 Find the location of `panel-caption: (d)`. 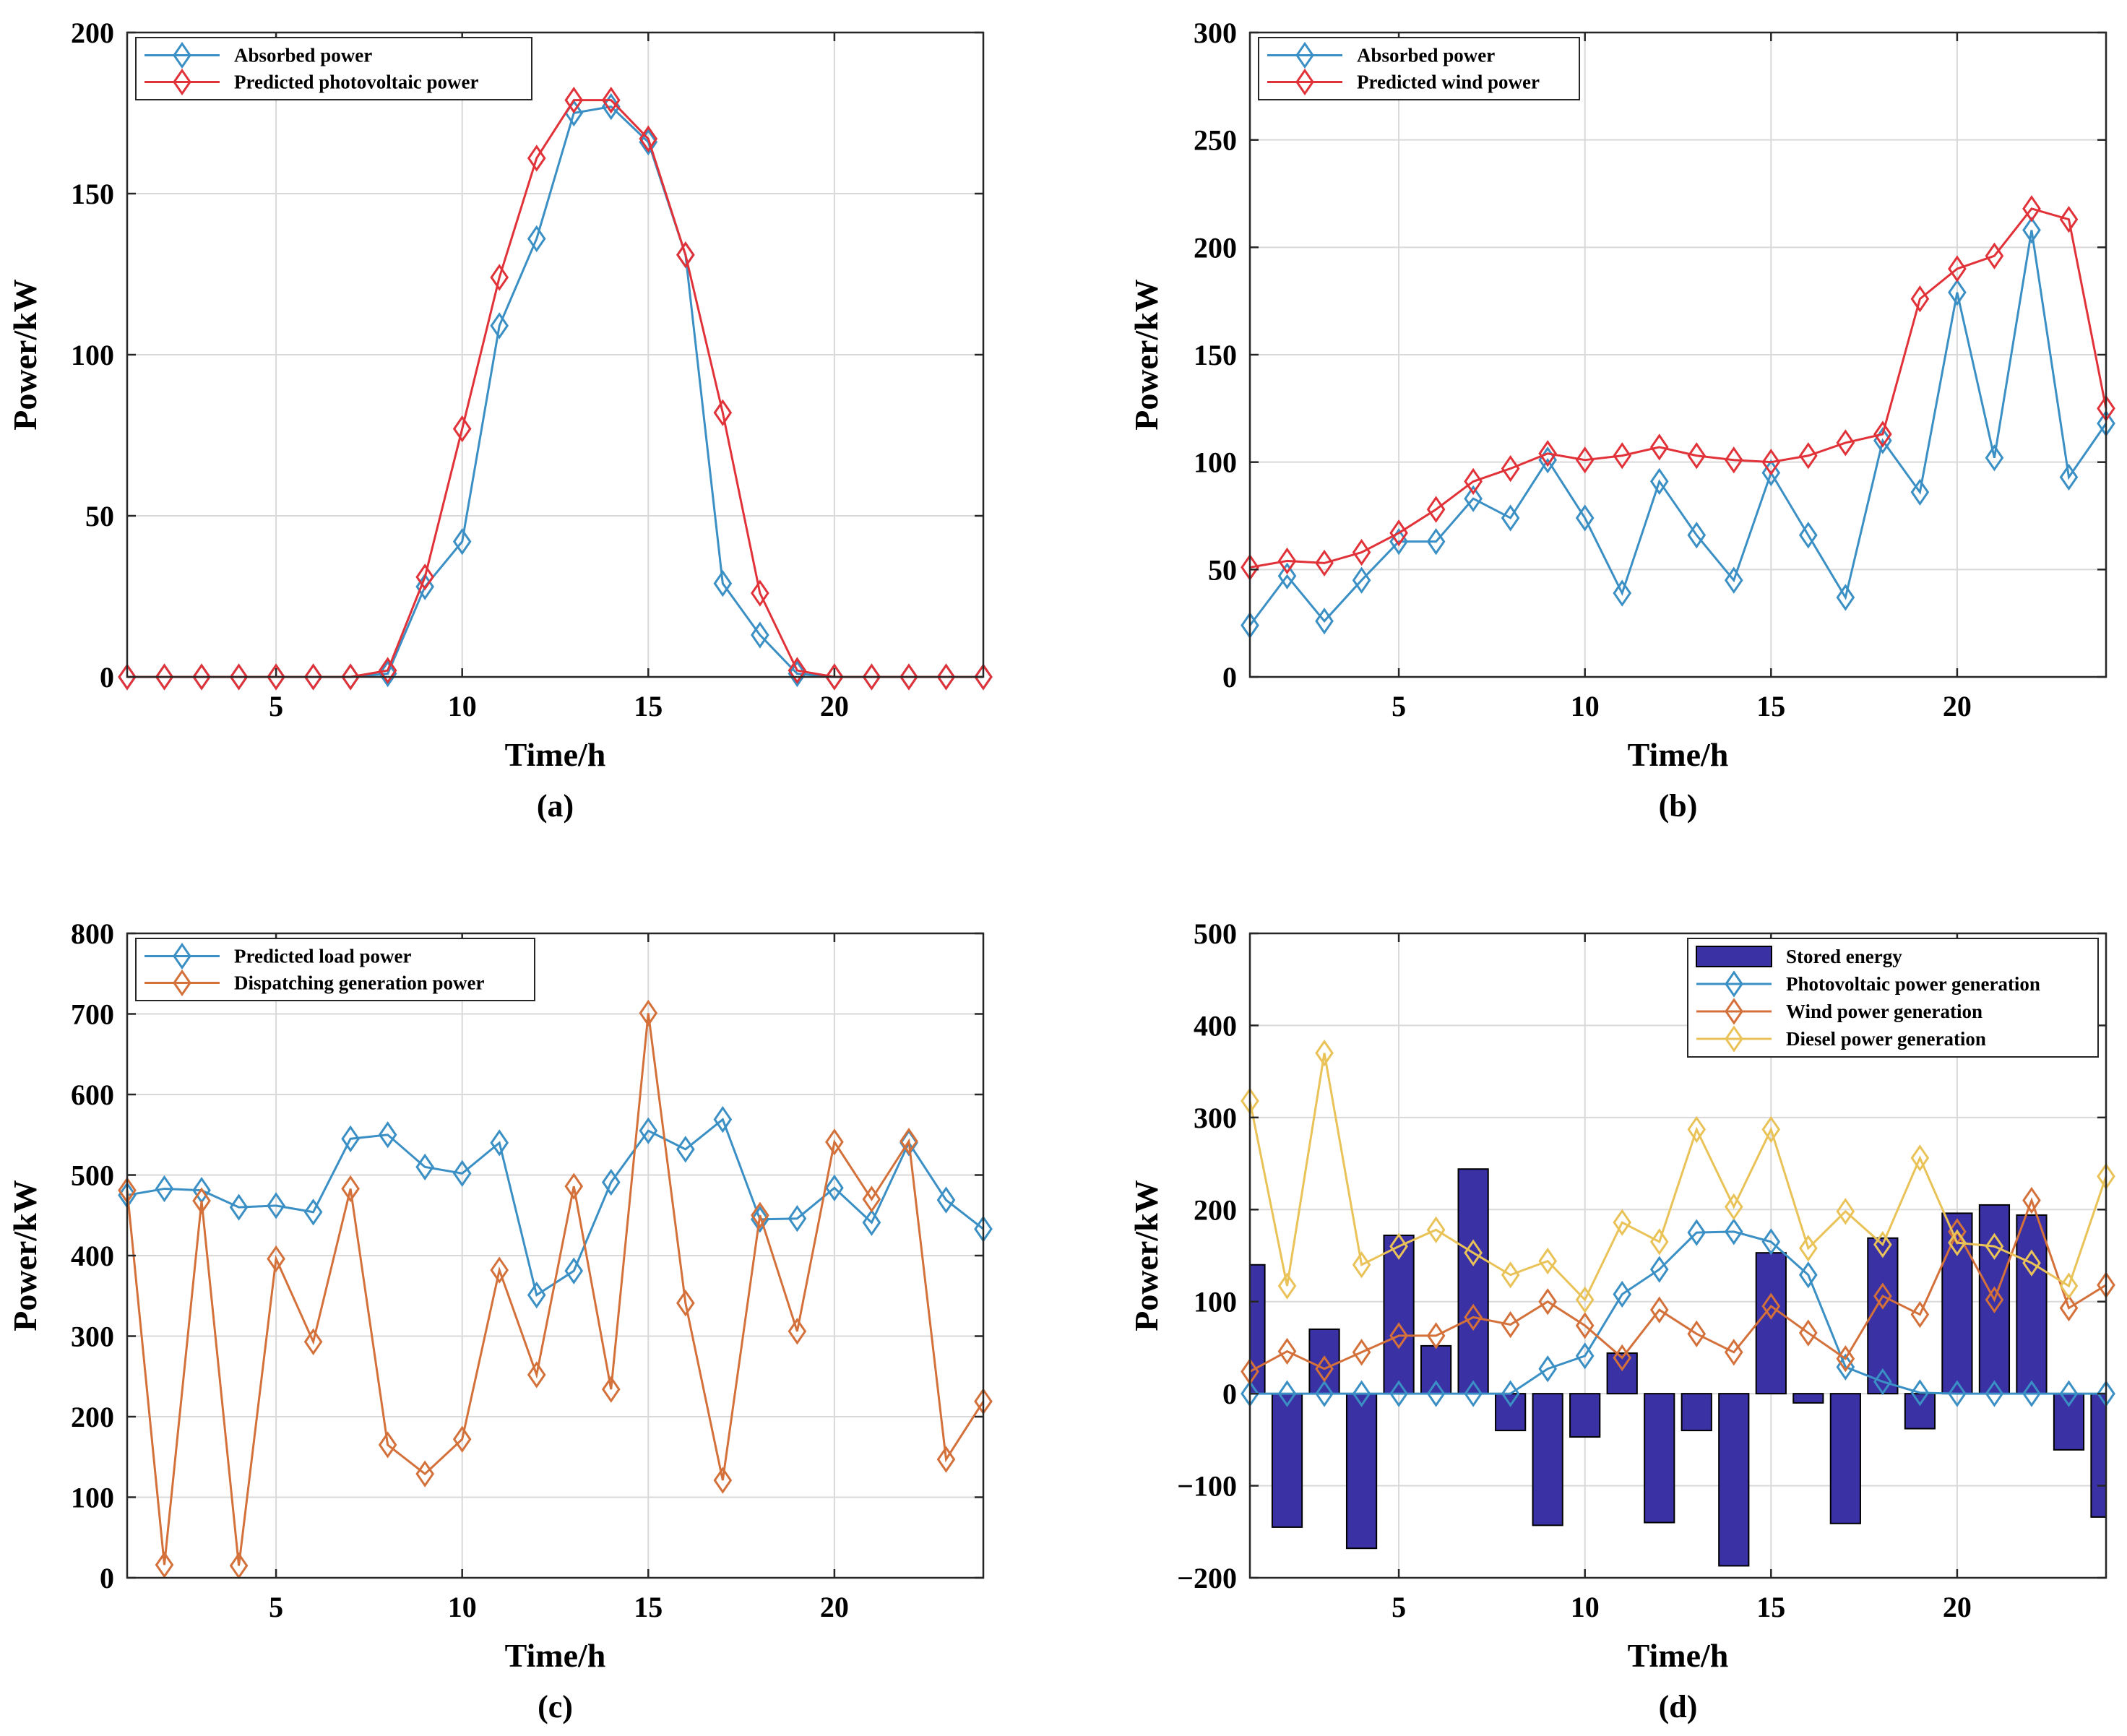

panel-caption: (d) is located at coordinates (1679, 1706).